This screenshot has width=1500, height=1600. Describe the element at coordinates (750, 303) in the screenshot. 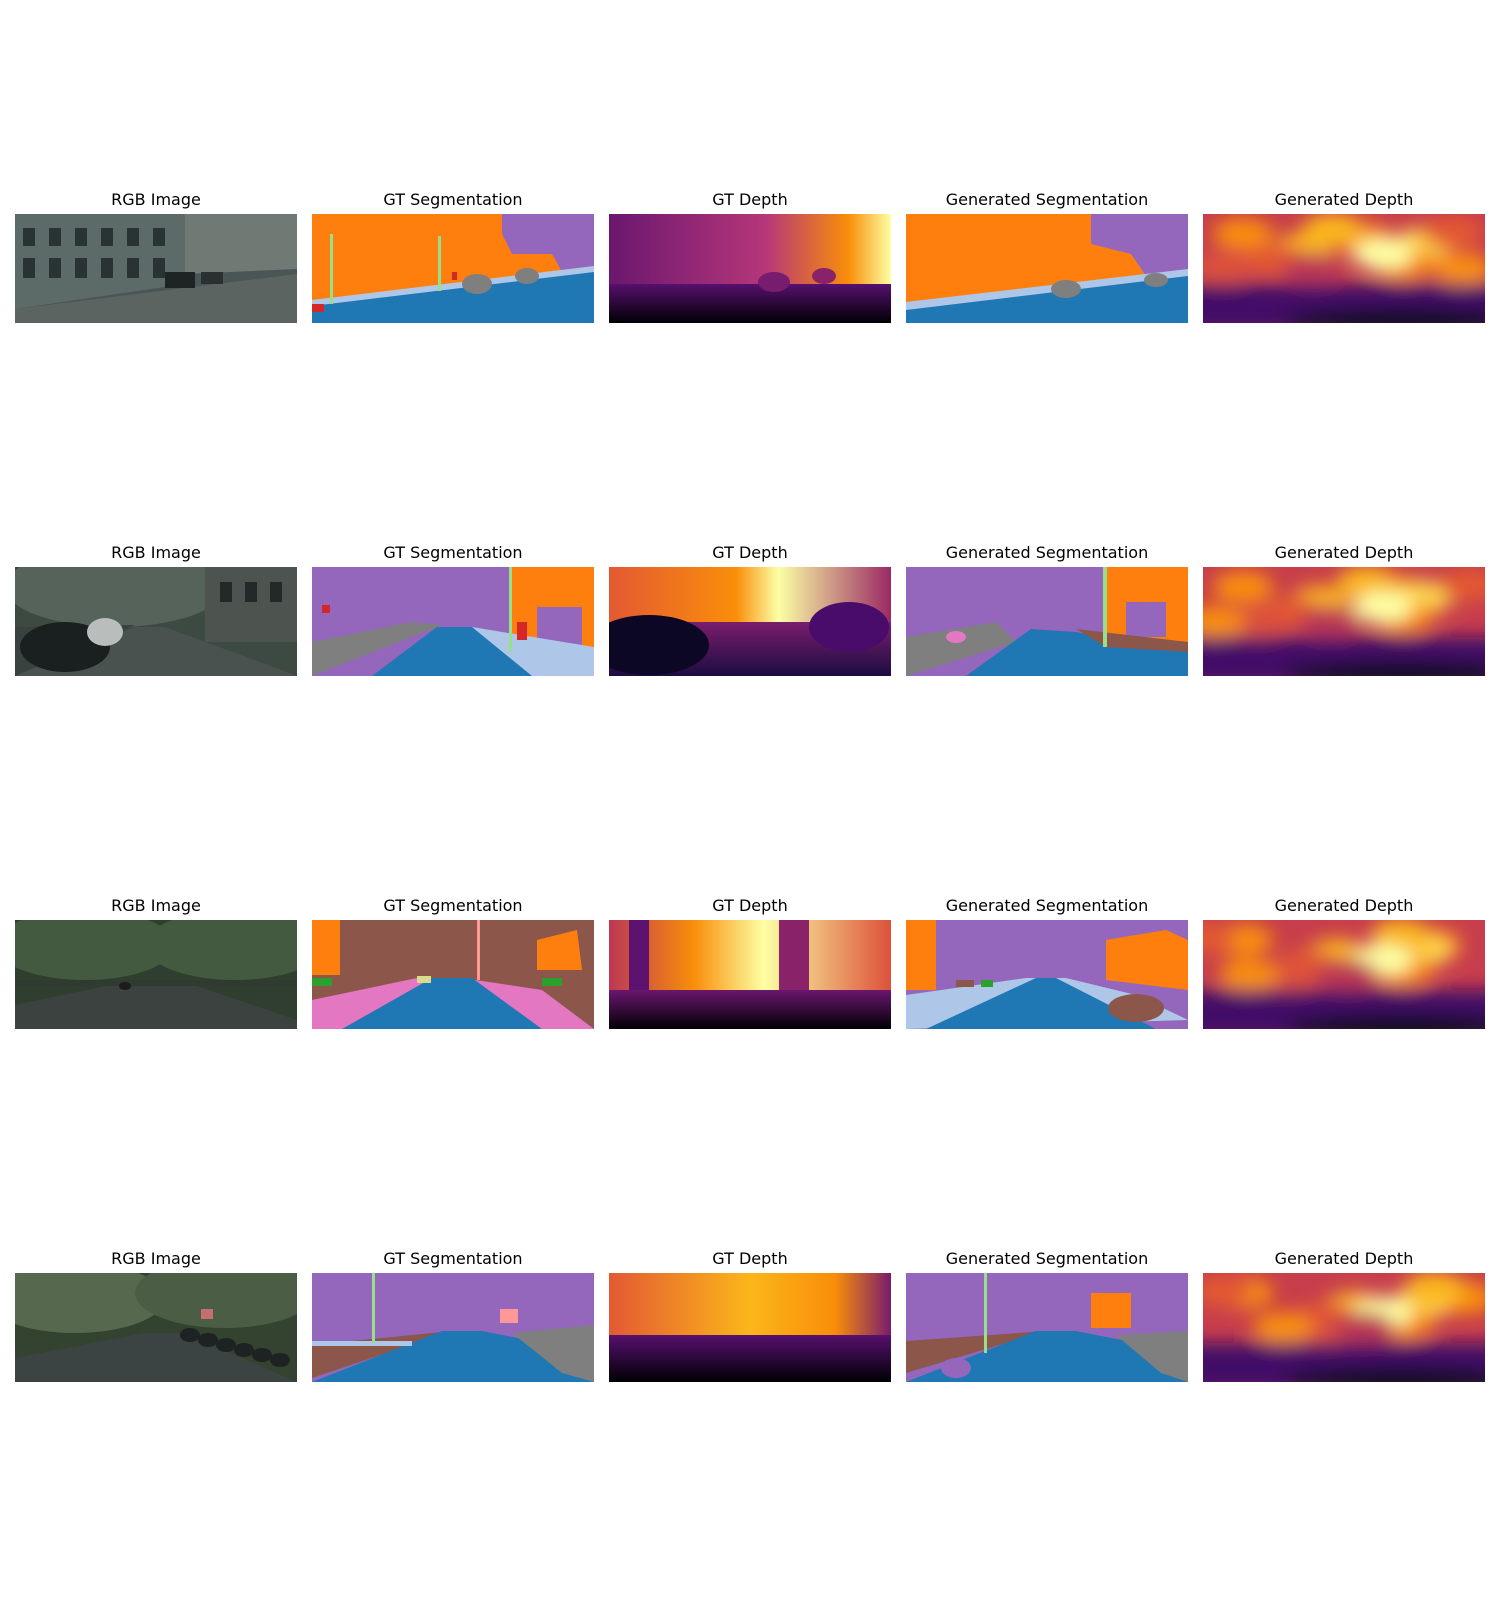

I see `depth-near` at that location.